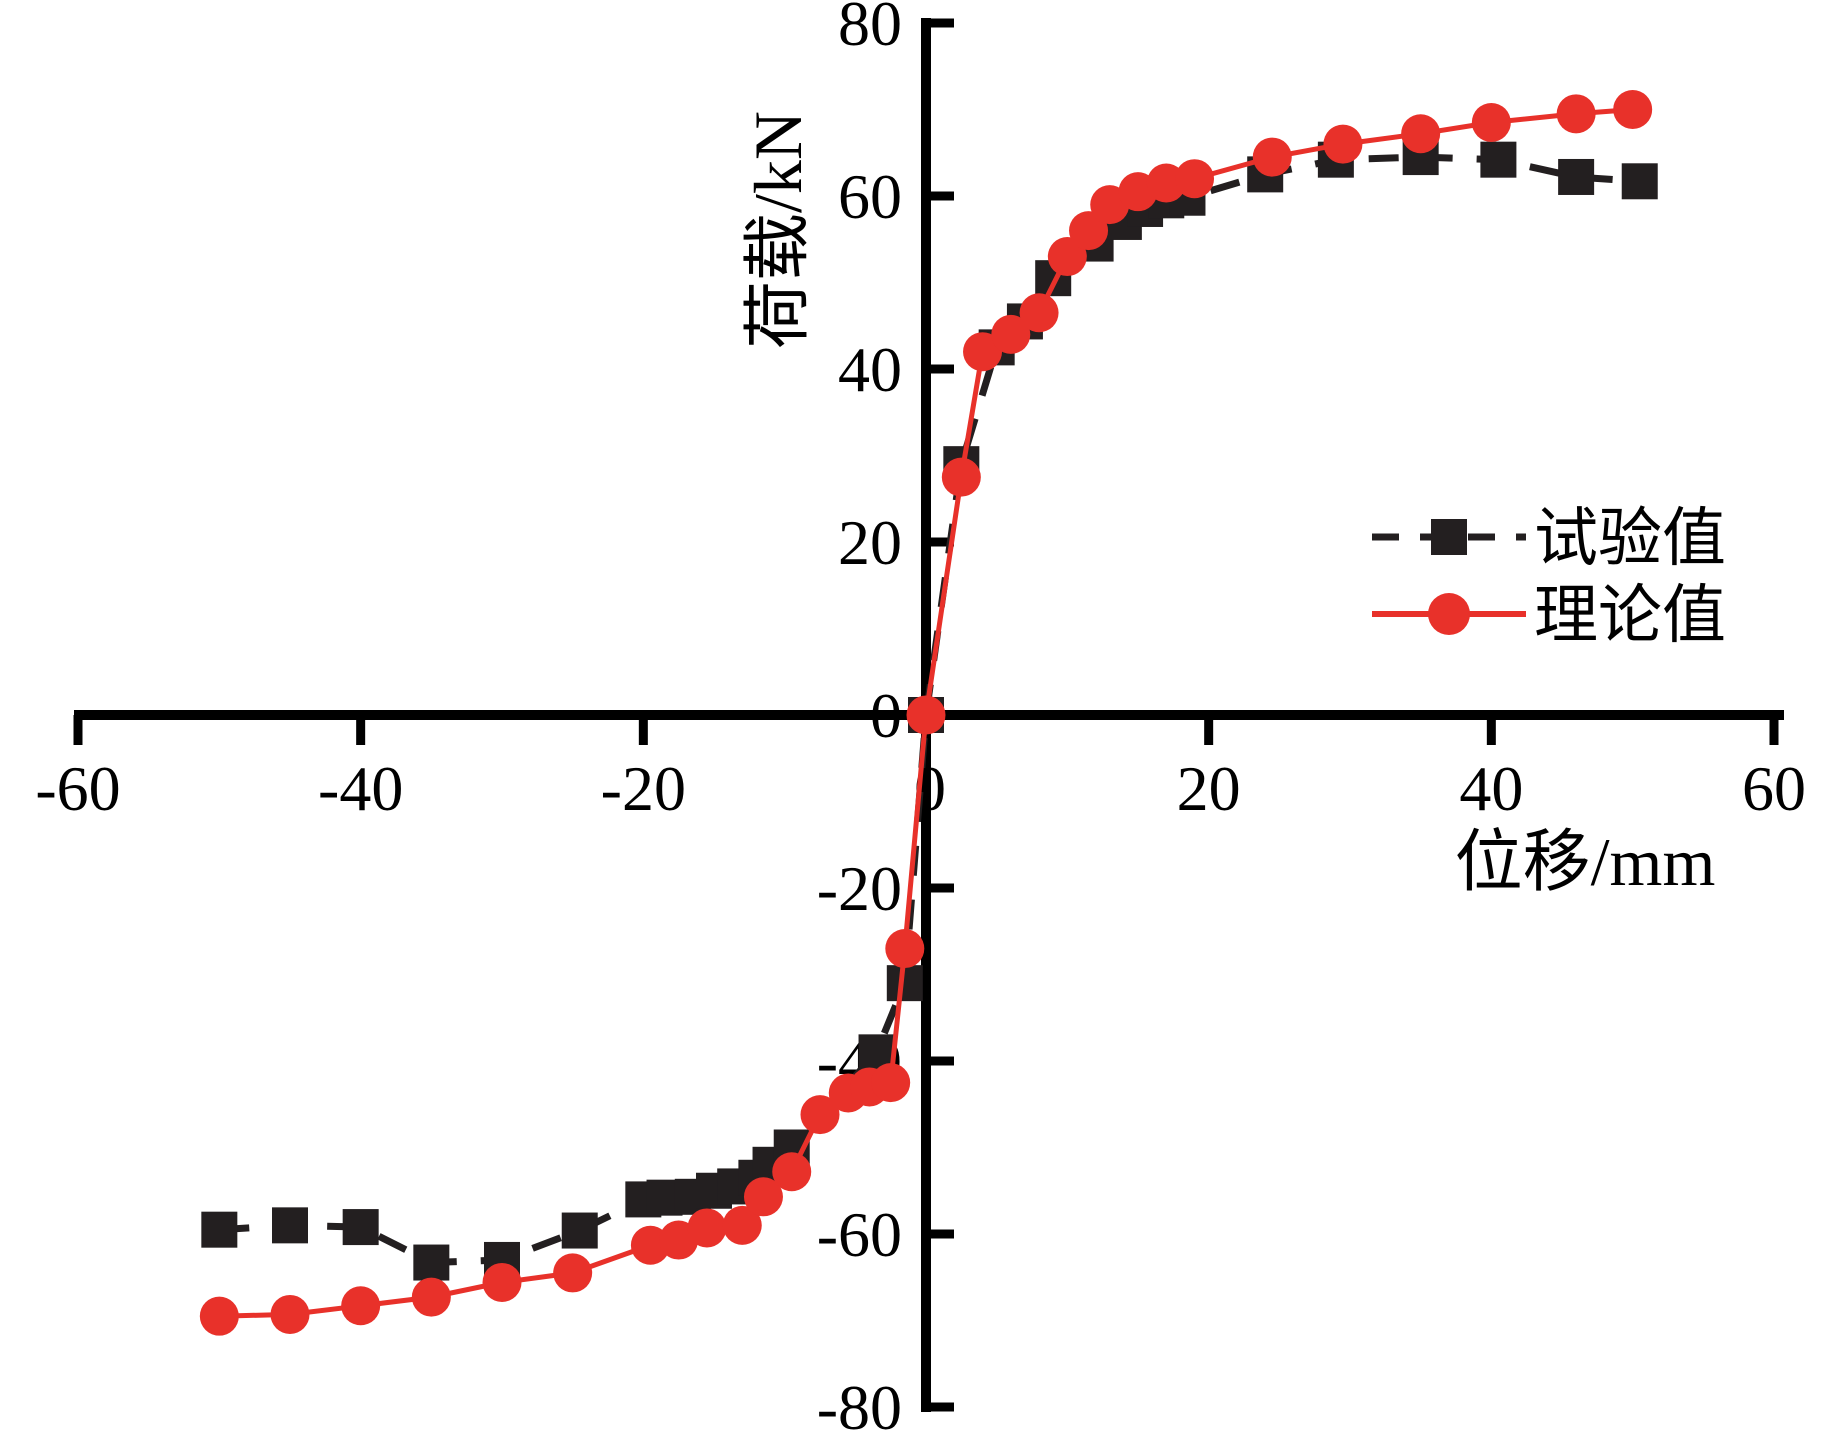 The image size is (1842, 1440). What do you see at coordinates (1549, 577) in the screenshot?
I see `legend: 试验值 理论值` at bounding box center [1549, 577].